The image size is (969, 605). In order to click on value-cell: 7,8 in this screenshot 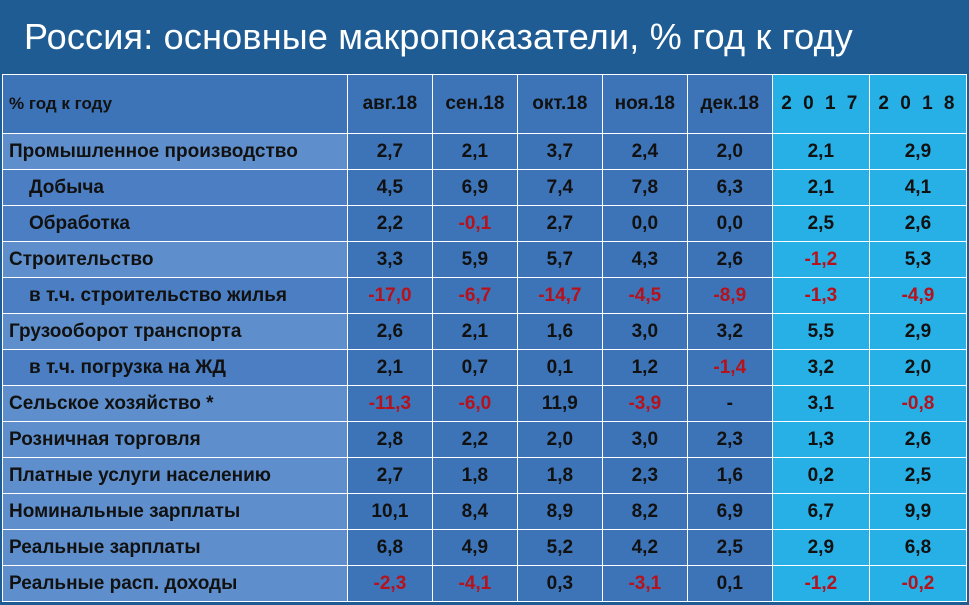, I will do `click(644, 187)`.